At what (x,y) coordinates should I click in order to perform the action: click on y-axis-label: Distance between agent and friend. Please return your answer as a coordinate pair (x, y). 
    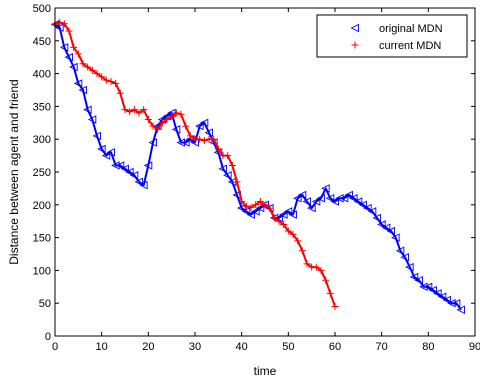
    Looking at the image, I should click on (14, 171).